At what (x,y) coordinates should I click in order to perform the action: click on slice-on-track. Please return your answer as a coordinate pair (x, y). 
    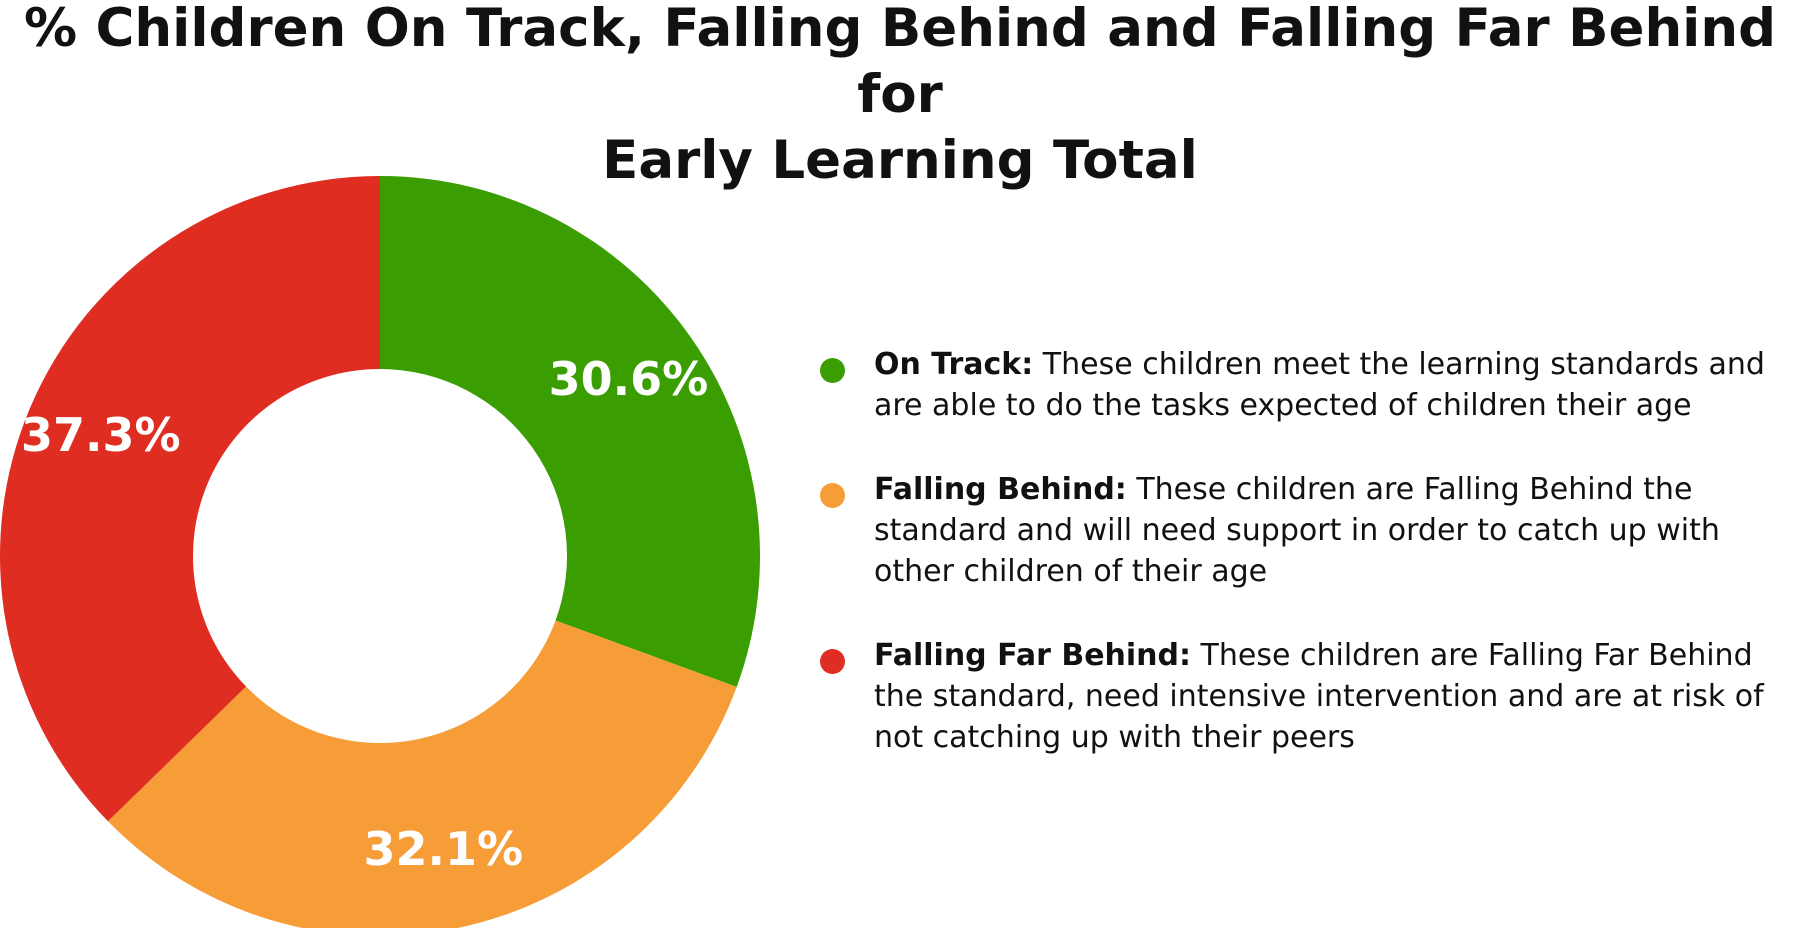
    Looking at the image, I should click on (570, 431).